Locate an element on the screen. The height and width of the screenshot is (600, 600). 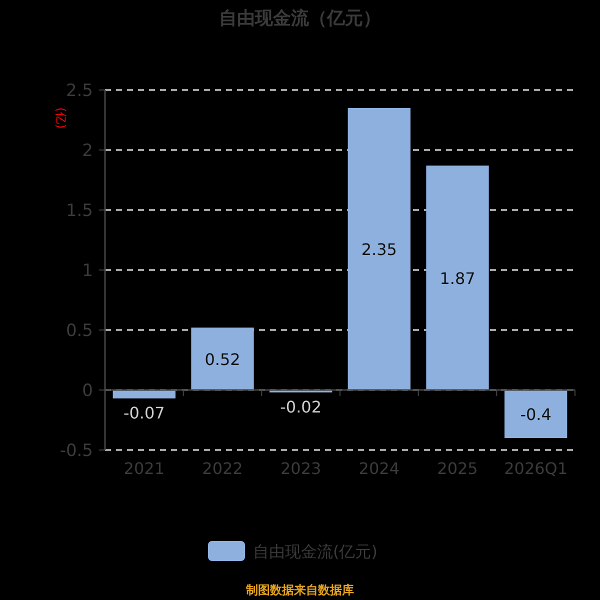
chart-title: 自由现金流（亿元） is located at coordinates (300, 18).